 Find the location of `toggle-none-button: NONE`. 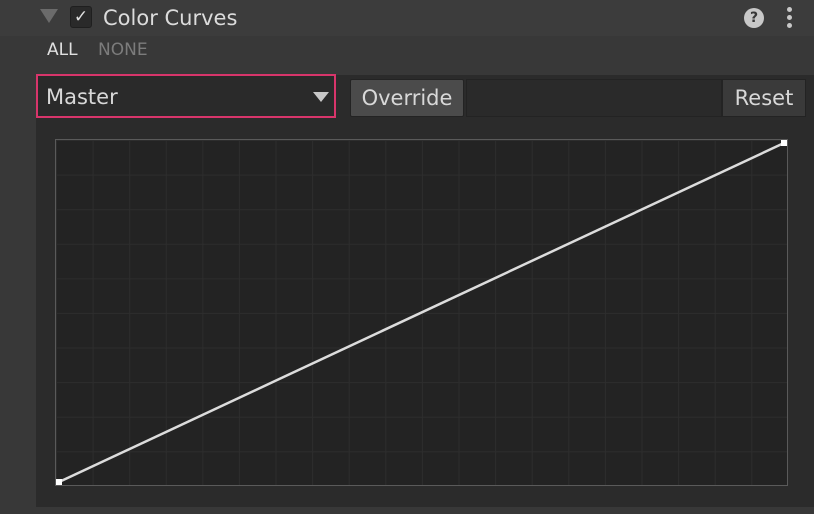

toggle-none-button: NONE is located at coordinates (123, 50).